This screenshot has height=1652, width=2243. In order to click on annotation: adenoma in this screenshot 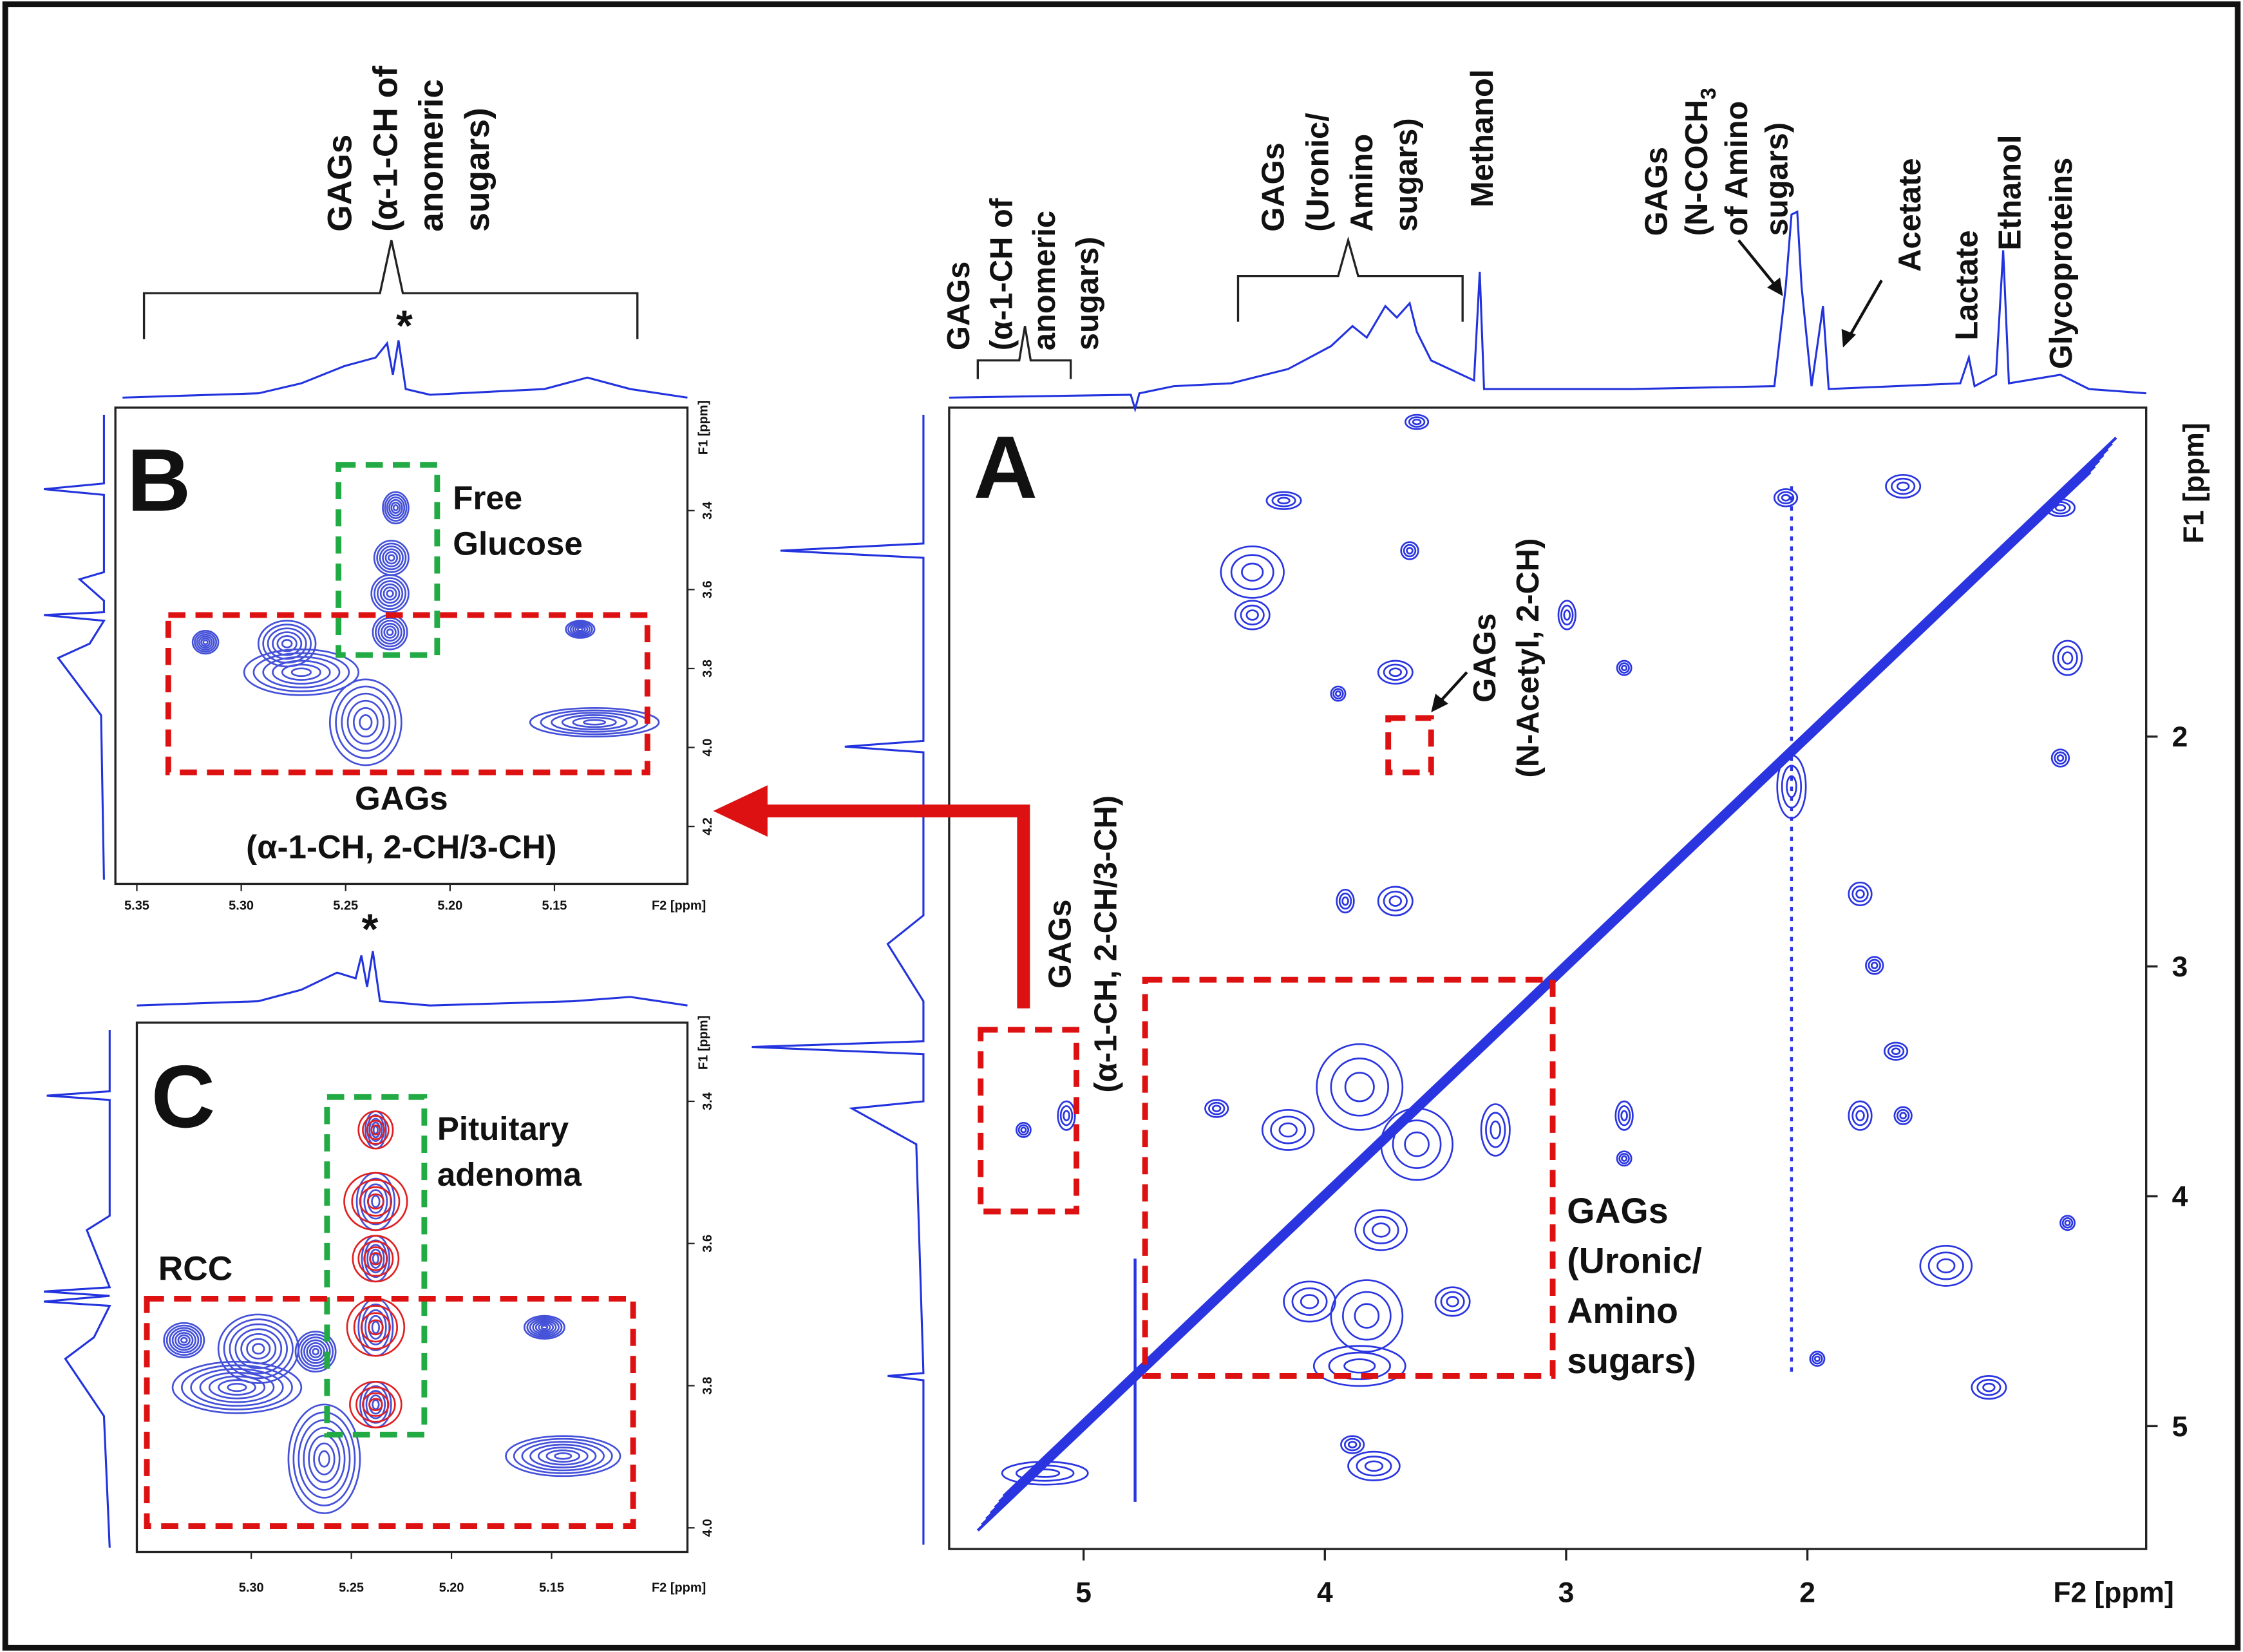, I will do `click(509, 1174)`.